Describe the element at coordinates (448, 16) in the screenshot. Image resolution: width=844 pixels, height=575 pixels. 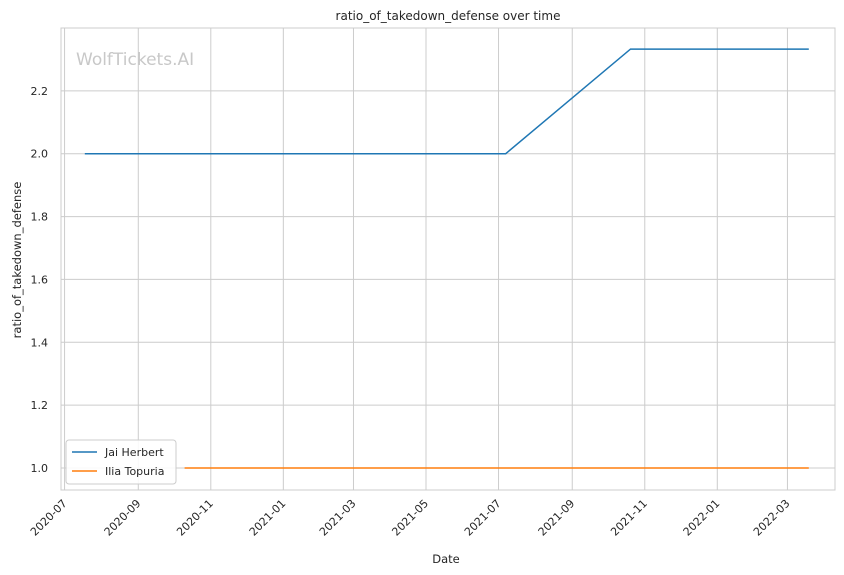
I see `chart-title: ratio_of_takedown_defense over time` at that location.